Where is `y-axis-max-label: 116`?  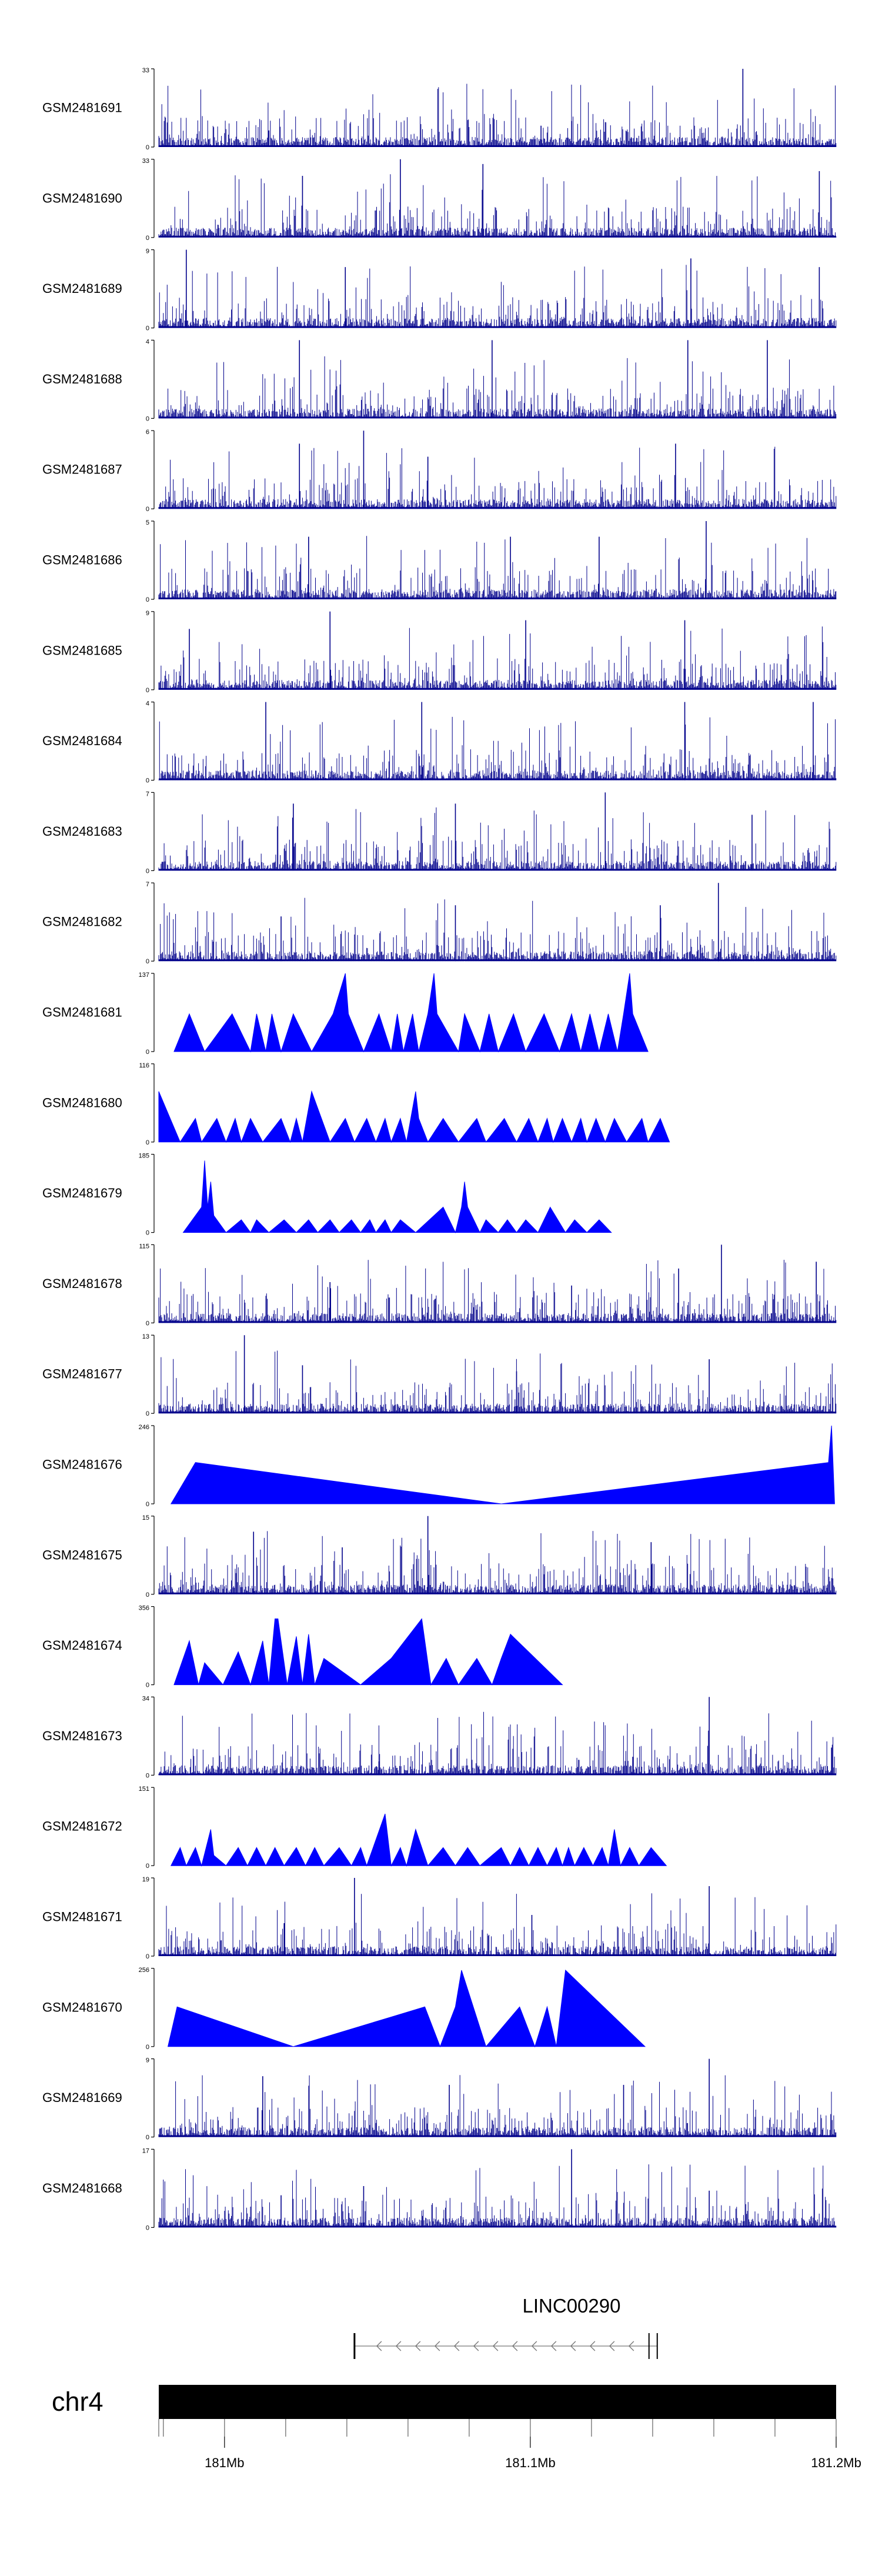
y-axis-max-label: 116 is located at coordinates (144, 1065).